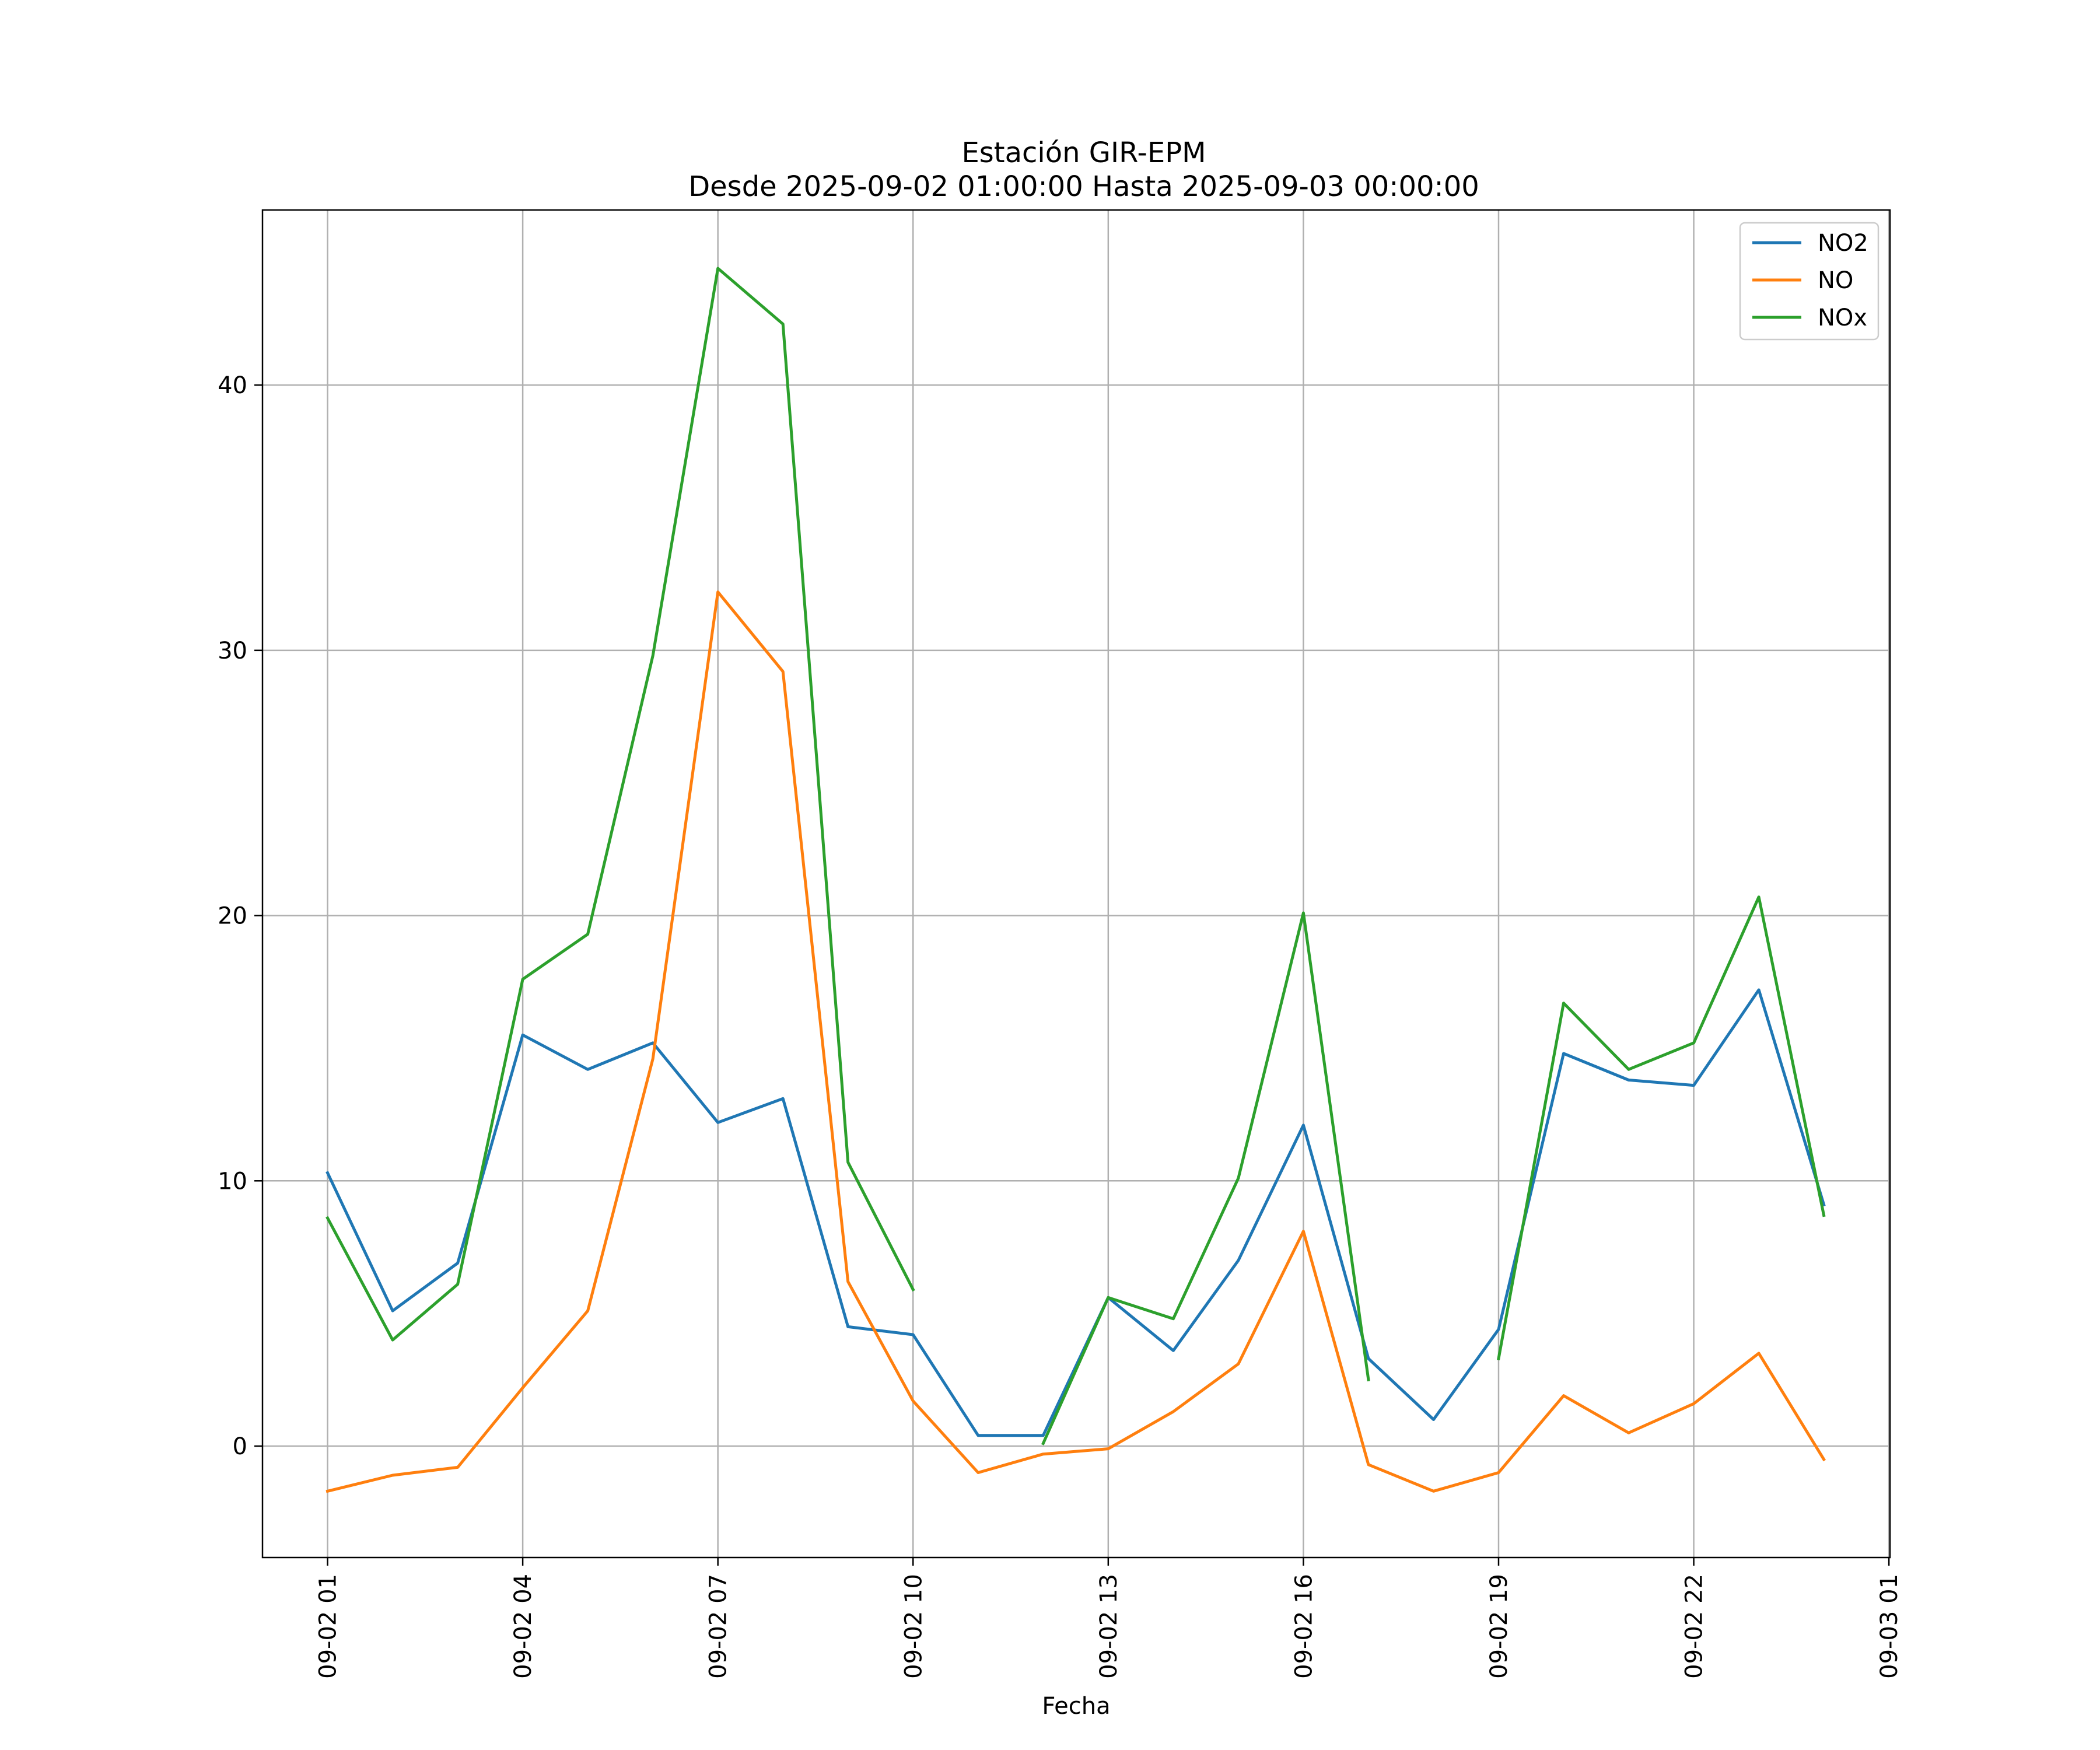 The width and height of the screenshot is (2100, 1750). Describe the element at coordinates (232, 385) in the screenshot. I see `y-tick-label: 40` at that location.